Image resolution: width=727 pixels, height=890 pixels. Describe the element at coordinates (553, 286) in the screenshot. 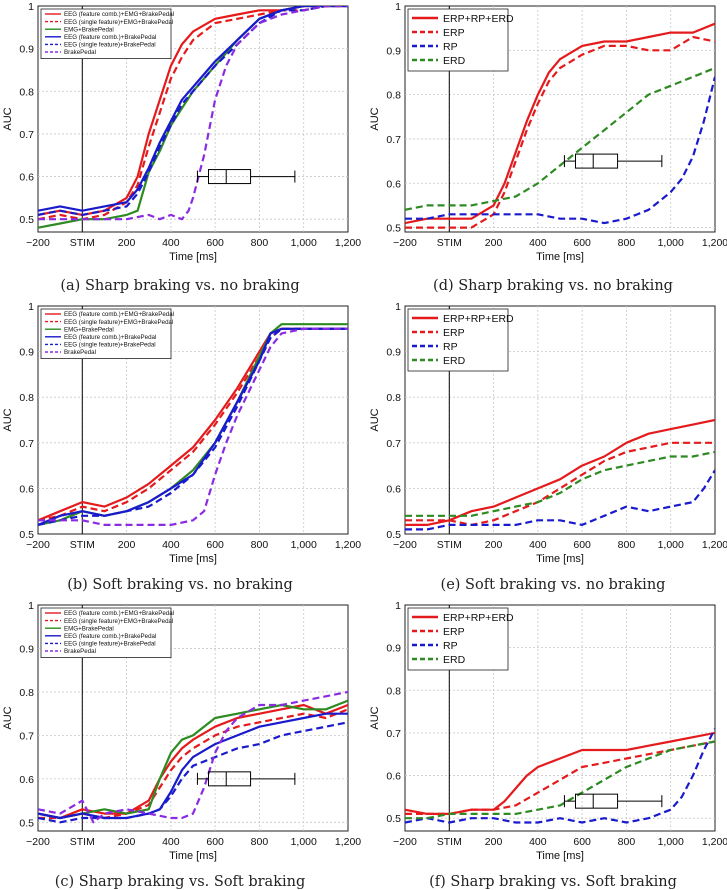

I see `caption-d: (d) Sharp braking vs. no braking` at that location.